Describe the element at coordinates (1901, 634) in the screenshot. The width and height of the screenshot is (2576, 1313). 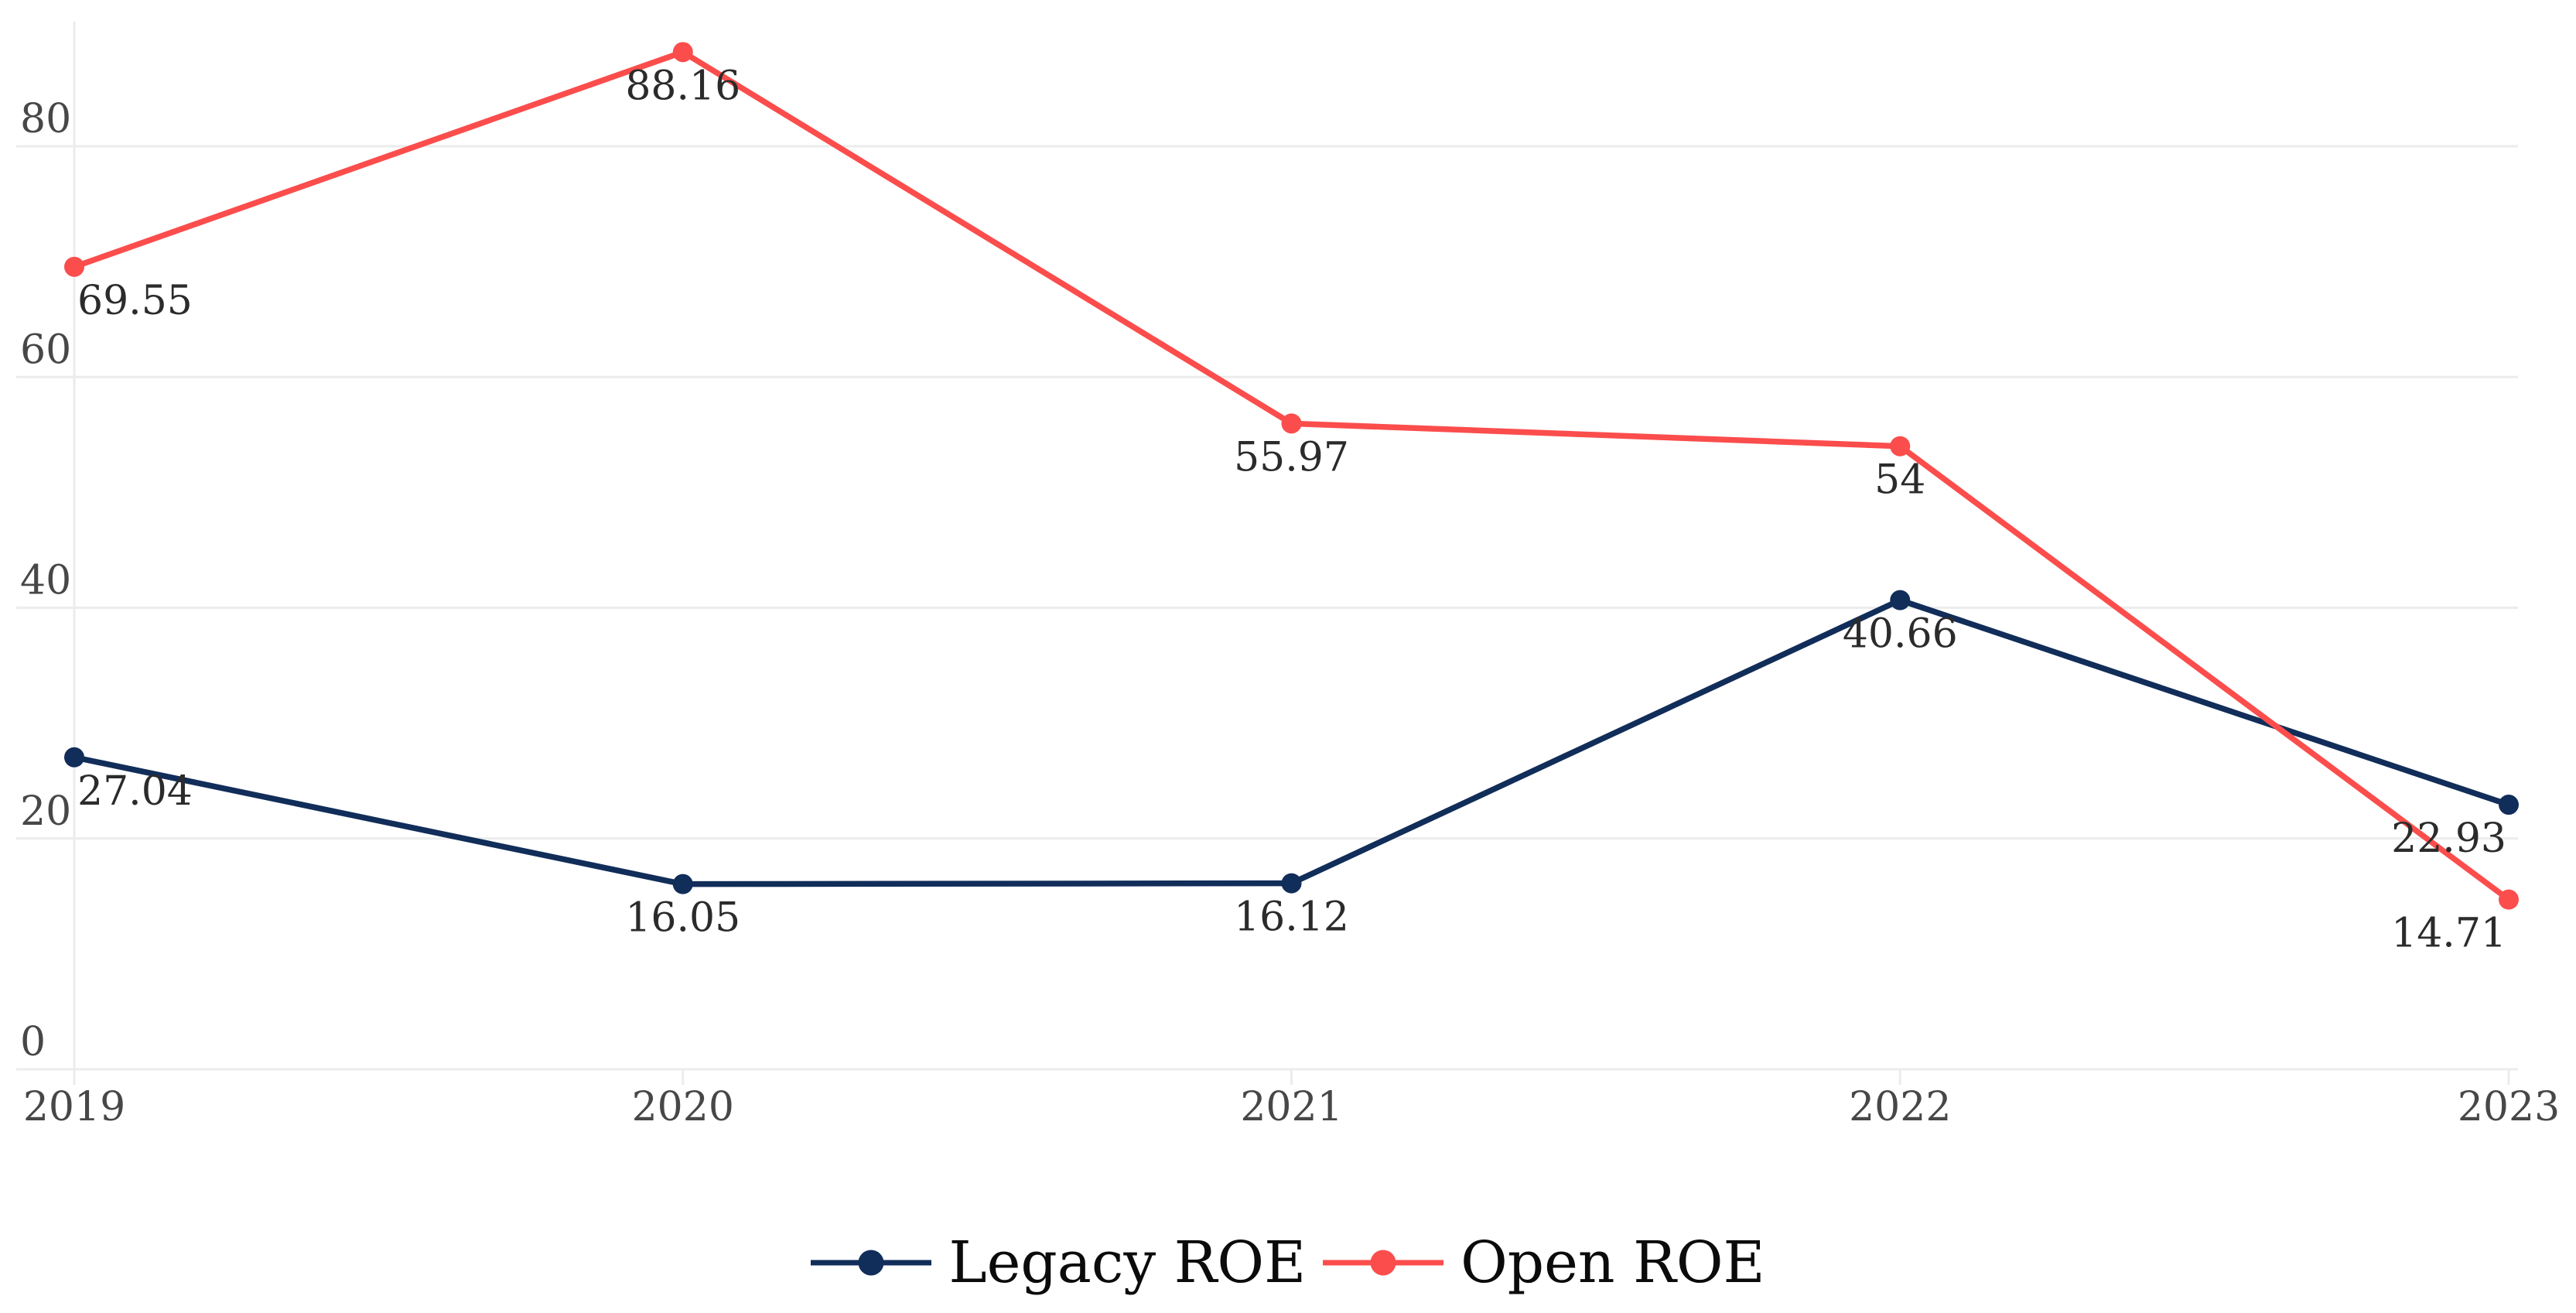
I see `point-value-label: 40.66` at that location.